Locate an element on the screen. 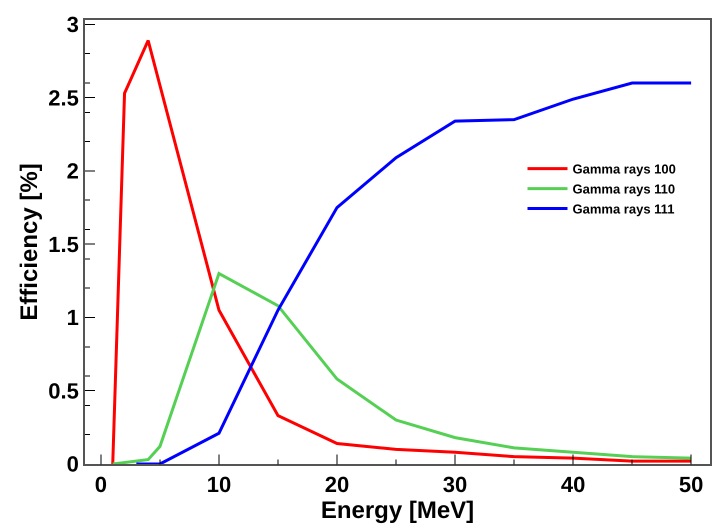 The width and height of the screenshot is (724, 528). x-axis-title: Energy [MeV] is located at coordinates (397, 510).